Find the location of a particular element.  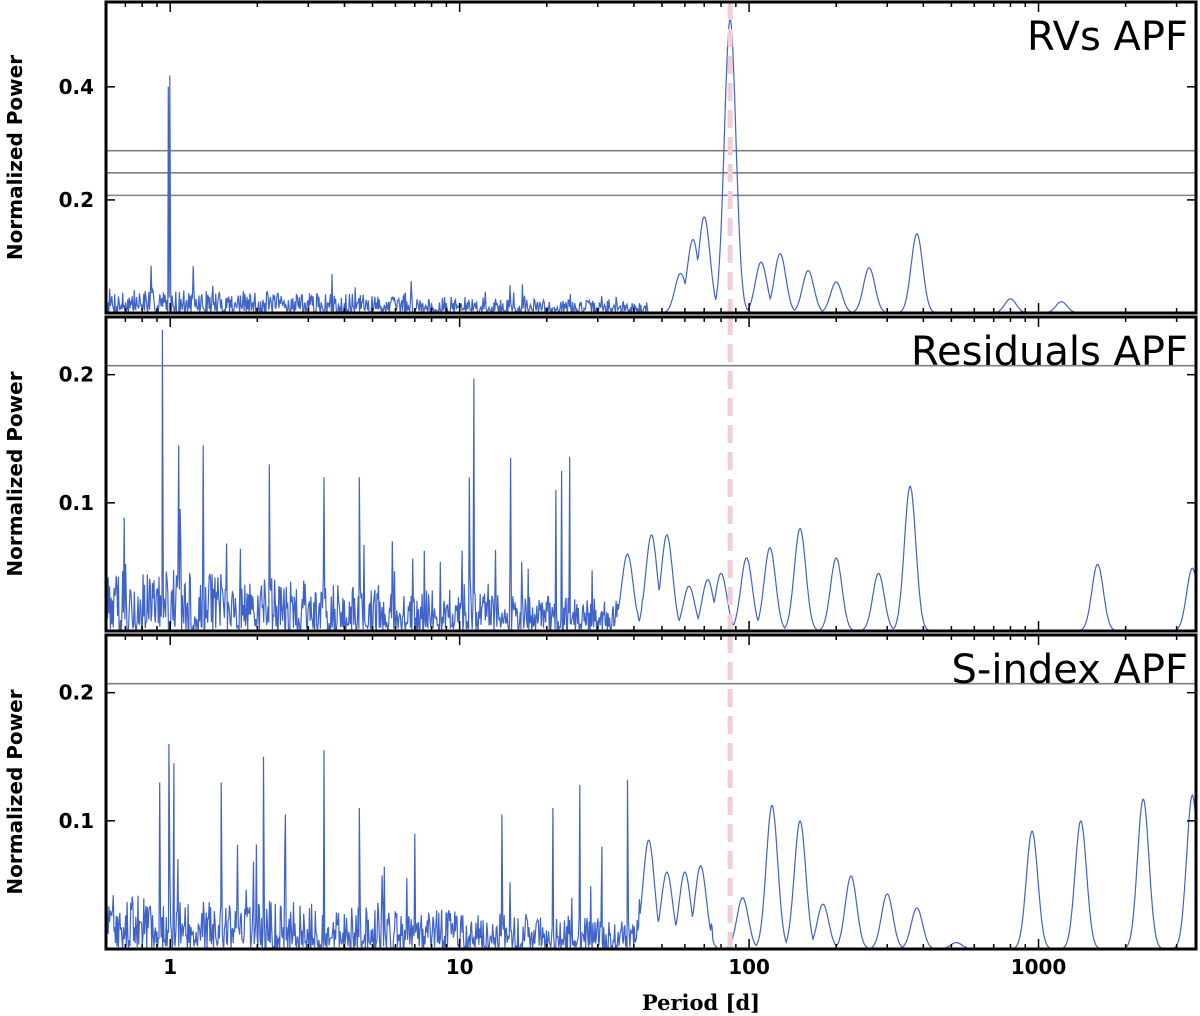

y-tick-label: 0.4 is located at coordinates (76, 87).